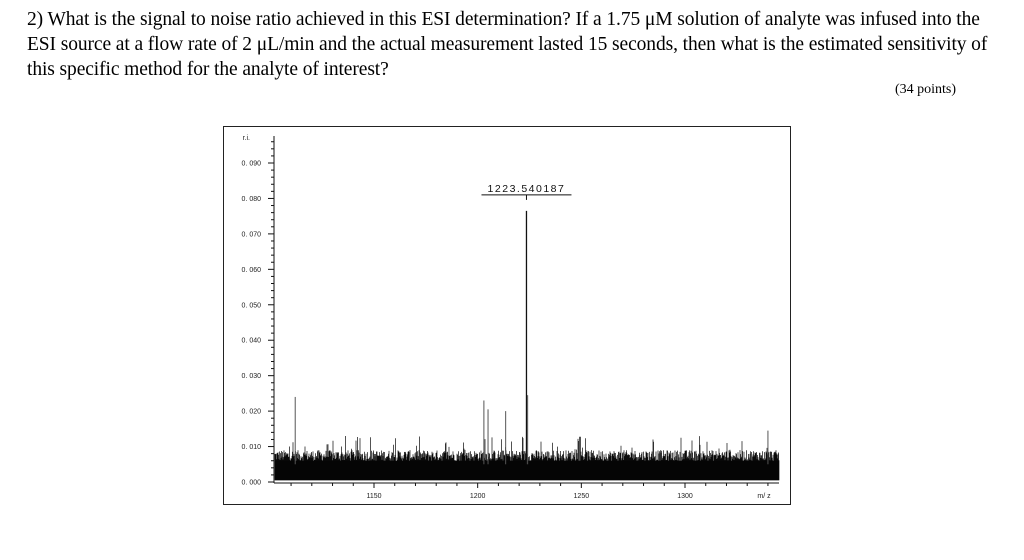 This screenshot has height=560, width=1024. I want to click on y-tick-label: 0. 000, so click(252, 483).